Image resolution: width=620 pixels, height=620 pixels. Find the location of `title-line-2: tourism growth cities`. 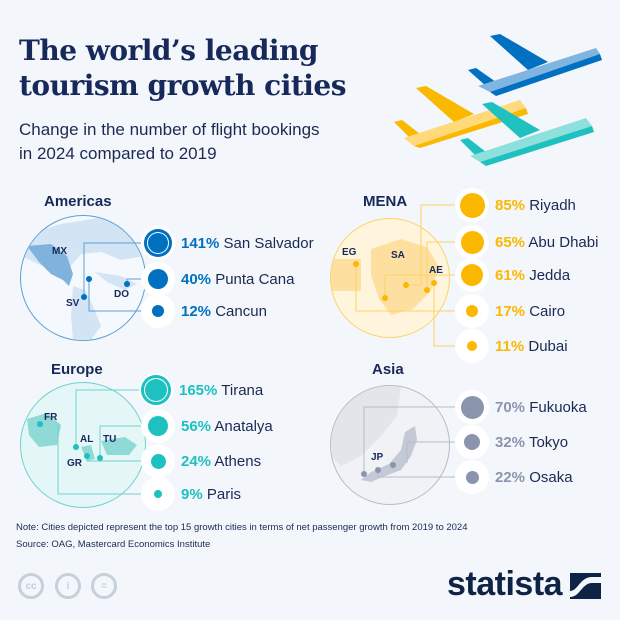

title-line-2: tourism growth cities is located at coordinates (182, 85).